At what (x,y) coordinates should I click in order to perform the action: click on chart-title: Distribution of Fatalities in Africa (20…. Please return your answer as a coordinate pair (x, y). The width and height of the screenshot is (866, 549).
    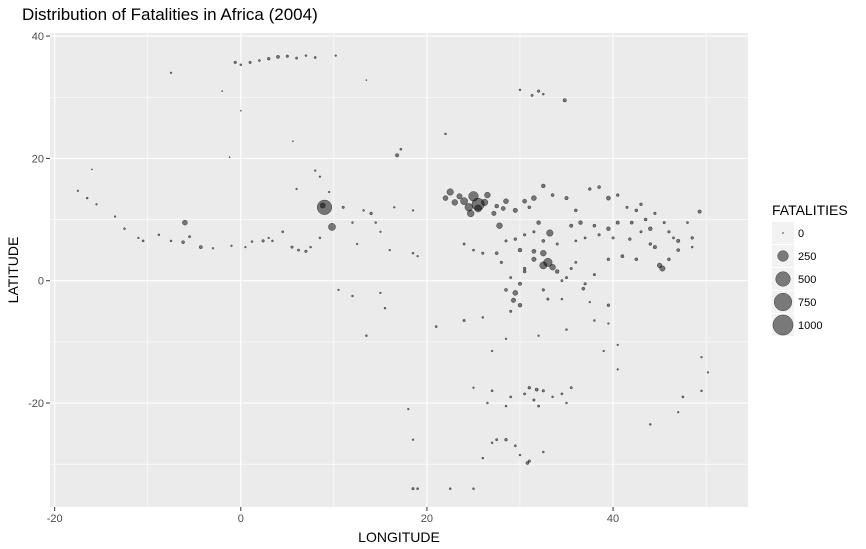
    Looking at the image, I should click on (170, 14).